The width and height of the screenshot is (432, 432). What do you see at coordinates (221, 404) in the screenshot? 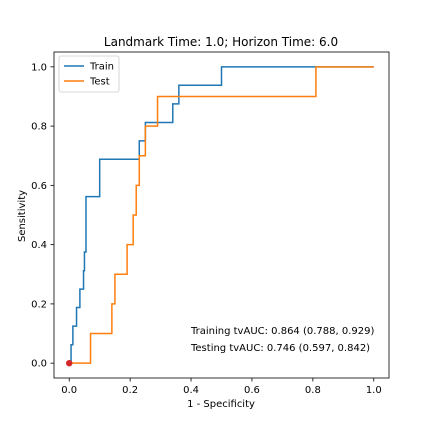
I see `x-axis-label: 1 - Specificity` at bounding box center [221, 404].